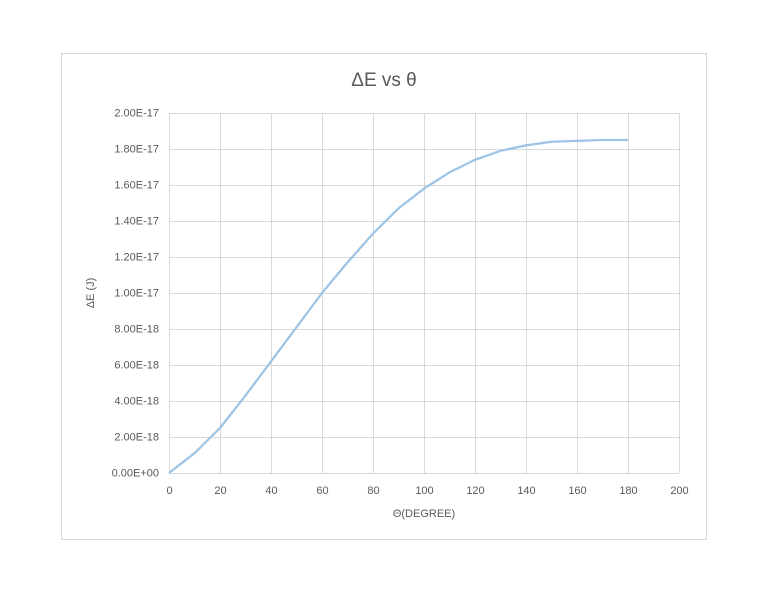 This screenshot has width=768, height=599. What do you see at coordinates (136, 437) in the screenshot?
I see `y-tick-label: 2.00E-18` at bounding box center [136, 437].